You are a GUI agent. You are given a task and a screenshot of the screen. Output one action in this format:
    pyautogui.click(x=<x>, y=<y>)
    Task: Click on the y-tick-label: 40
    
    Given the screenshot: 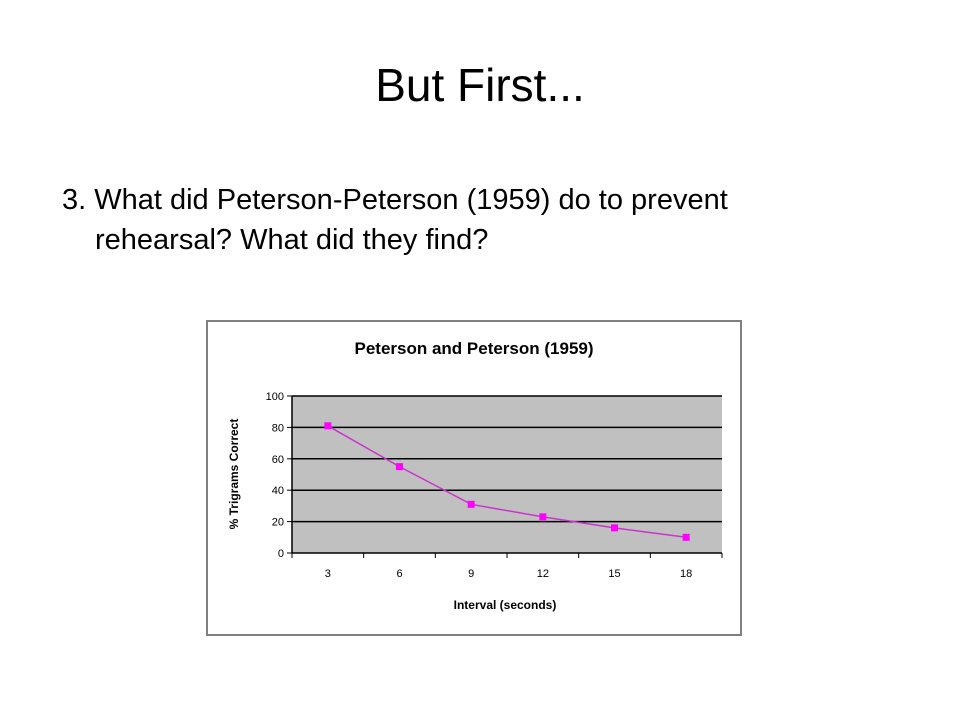 What is the action you would take?
    pyautogui.click(x=278, y=491)
    